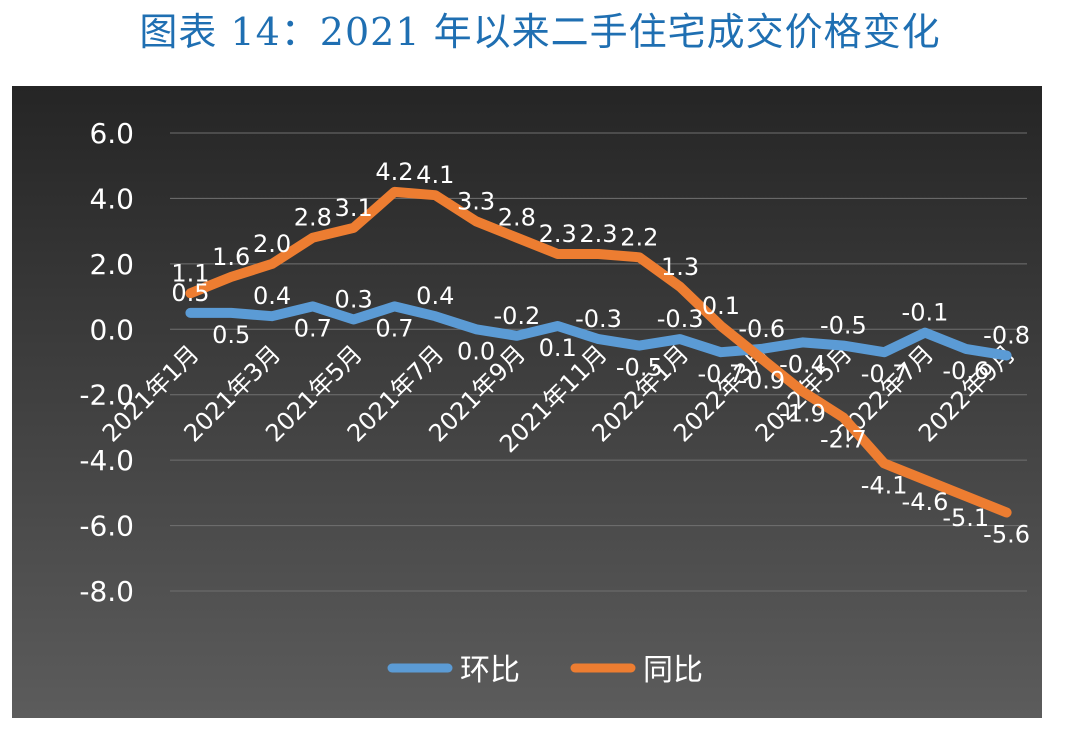 This screenshot has height=731, width=1080. Describe the element at coordinates (490, 670) in the screenshot. I see `legend-label-mom: 环比` at that location.